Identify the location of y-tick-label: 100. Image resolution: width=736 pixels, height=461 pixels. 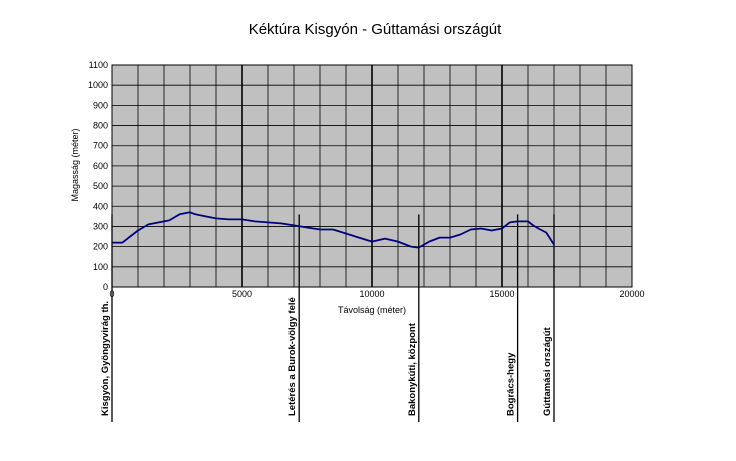
(100, 267).